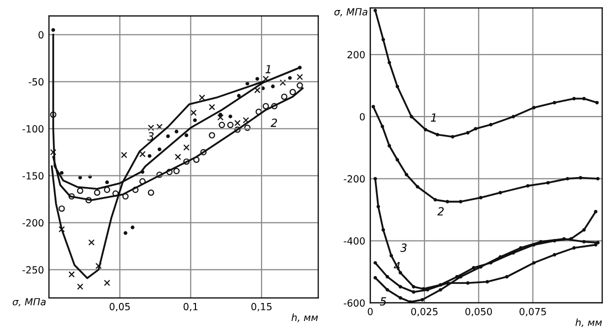 The width and height of the screenshot is (612, 331). What do you see at coordinates (261, 307) in the screenshot?
I see `x-tick-label: 0,15` at bounding box center [261, 307].